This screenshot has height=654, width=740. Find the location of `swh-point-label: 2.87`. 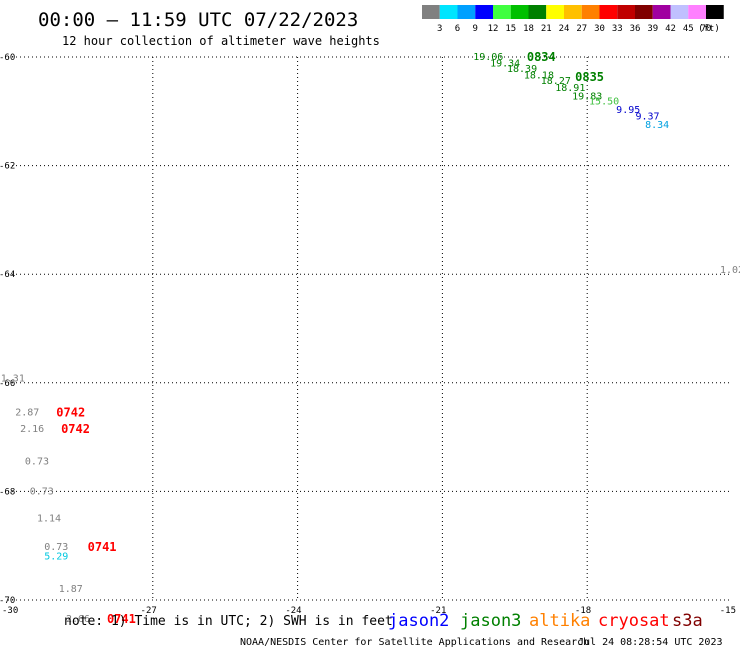

swh-point-label: 2.87 is located at coordinates (27, 413).